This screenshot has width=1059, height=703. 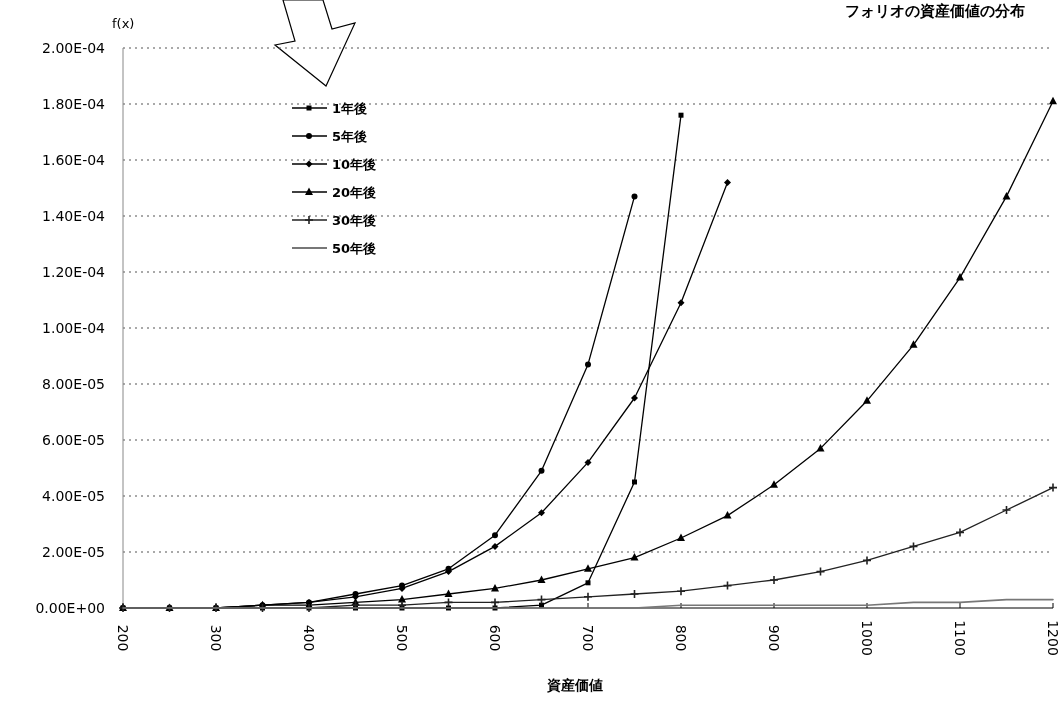 What do you see at coordinates (70, 608) in the screenshot?
I see `y-tick-label: 0.00E+00` at bounding box center [70, 608].